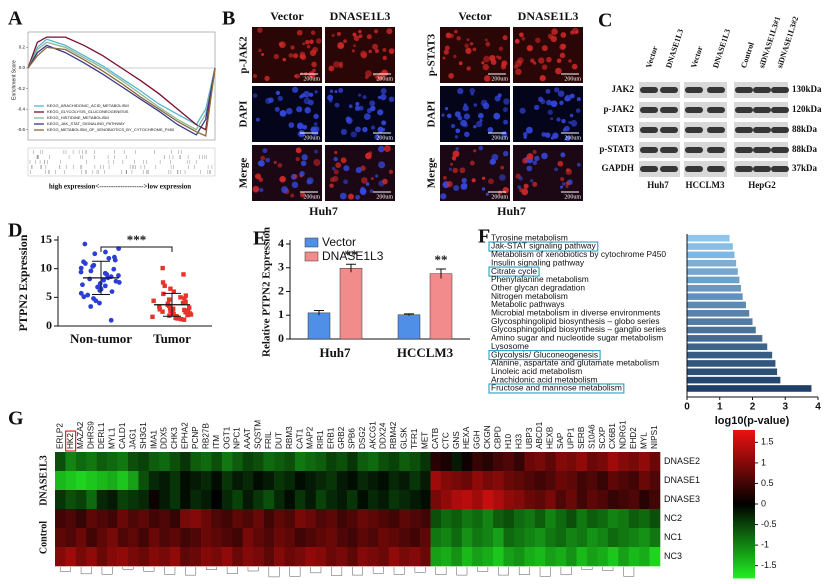 The width and height of the screenshot is (824, 584). What do you see at coordinates (543, 246) in the screenshot?
I see `highlight-box` at bounding box center [543, 246].